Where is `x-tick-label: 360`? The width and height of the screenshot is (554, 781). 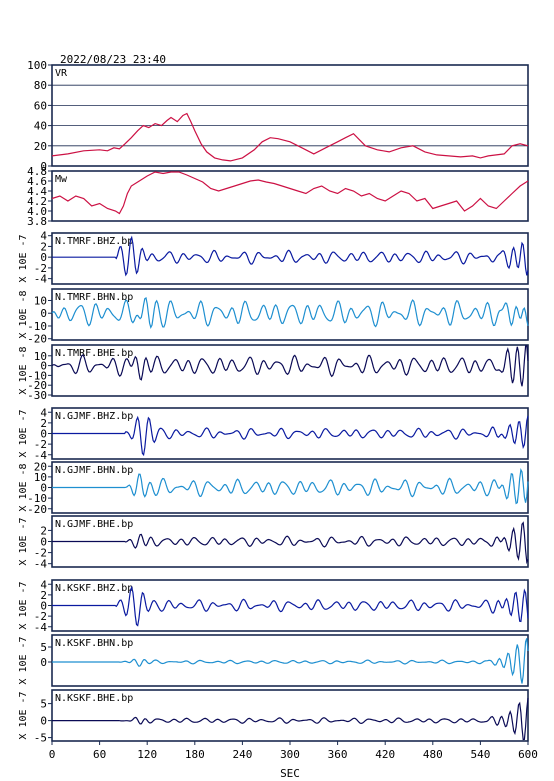
x-tick-label: 360 is located at coordinates (338, 754).